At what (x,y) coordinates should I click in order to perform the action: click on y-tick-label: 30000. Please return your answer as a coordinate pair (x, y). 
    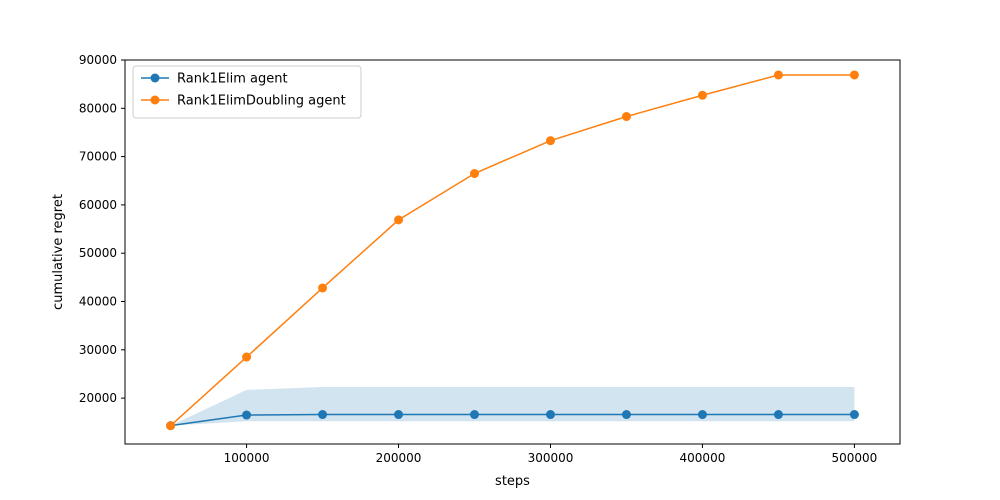
    Looking at the image, I should click on (98, 350).